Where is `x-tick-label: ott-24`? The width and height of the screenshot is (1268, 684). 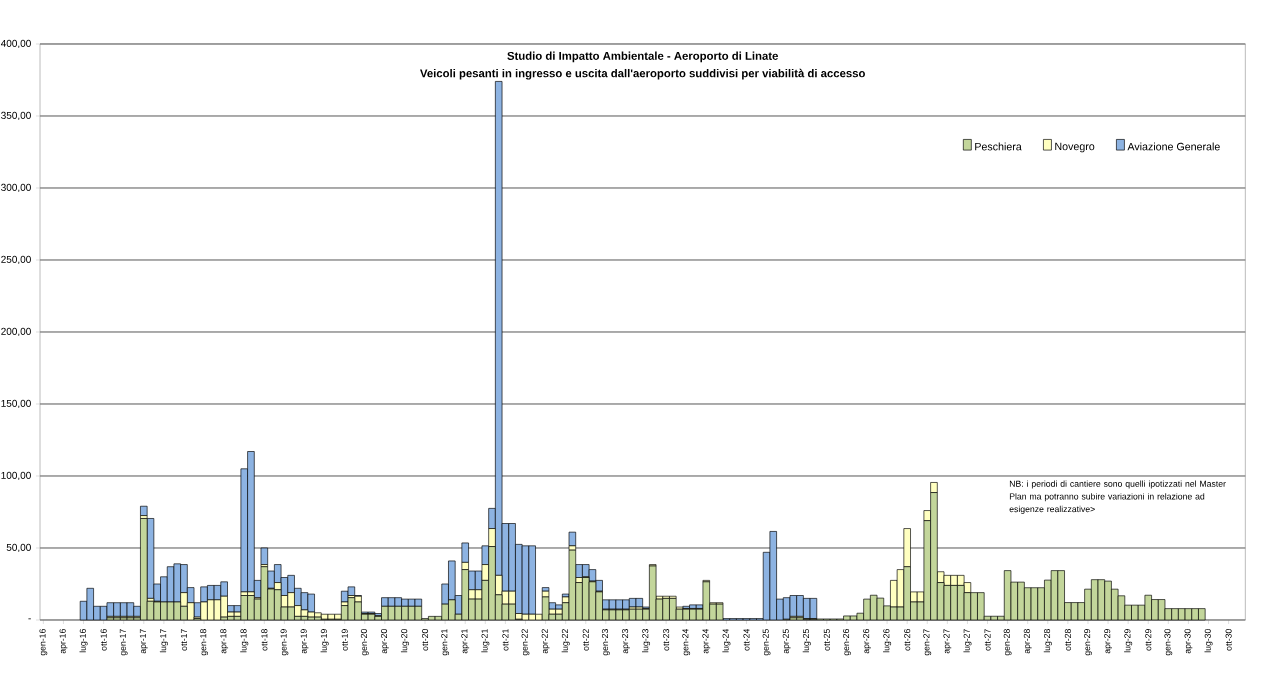 x-tick-label: ott-24 is located at coordinates (746, 639).